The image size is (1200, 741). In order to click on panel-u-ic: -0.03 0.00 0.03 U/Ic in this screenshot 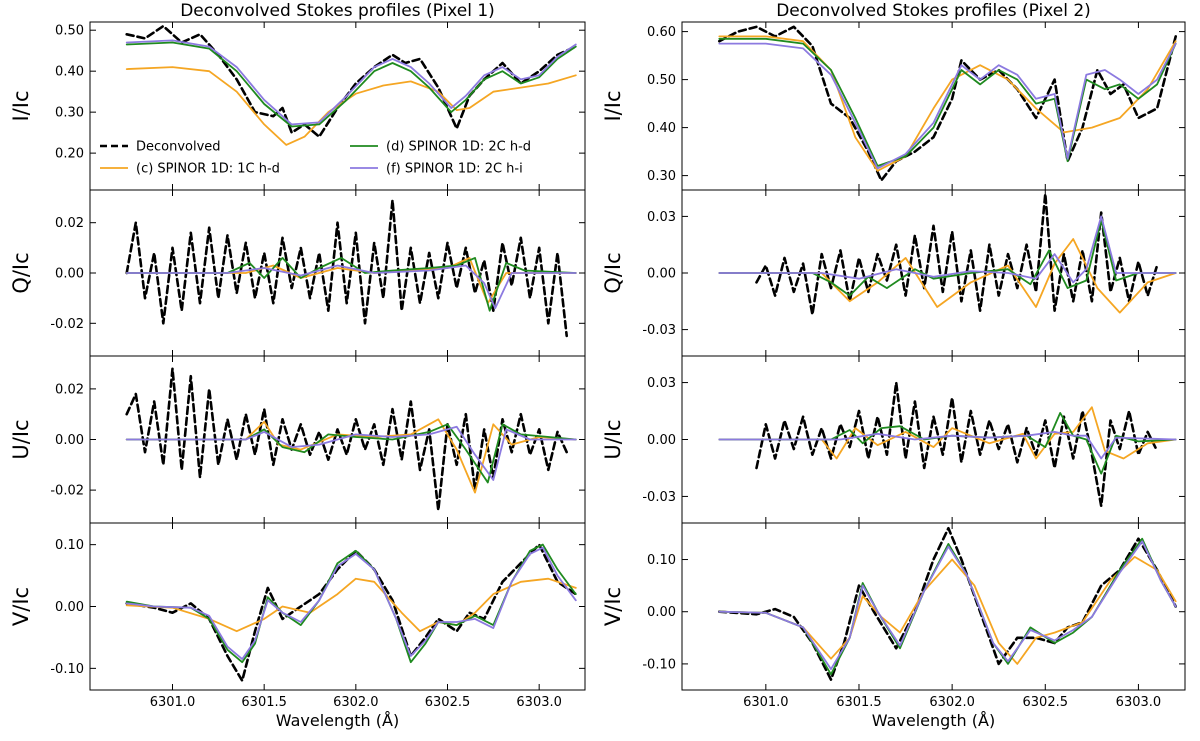, I will do `click(893, 439)`.